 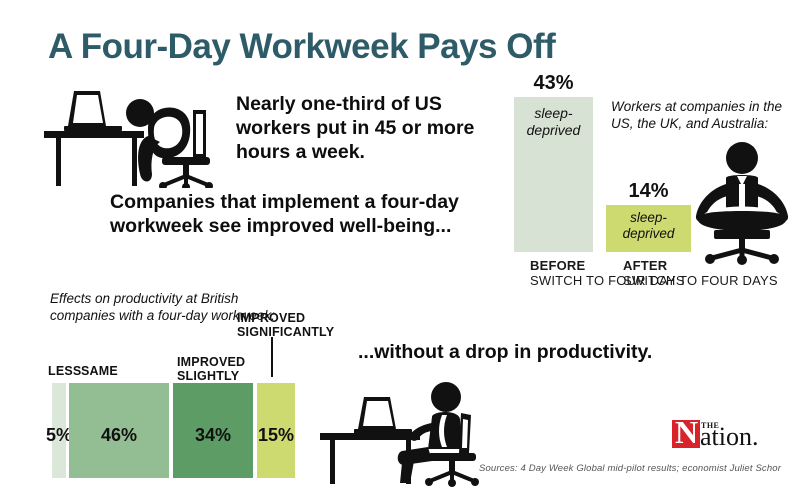 What do you see at coordinates (119, 435) in the screenshot?
I see `segment-same-value: 46%` at bounding box center [119, 435].